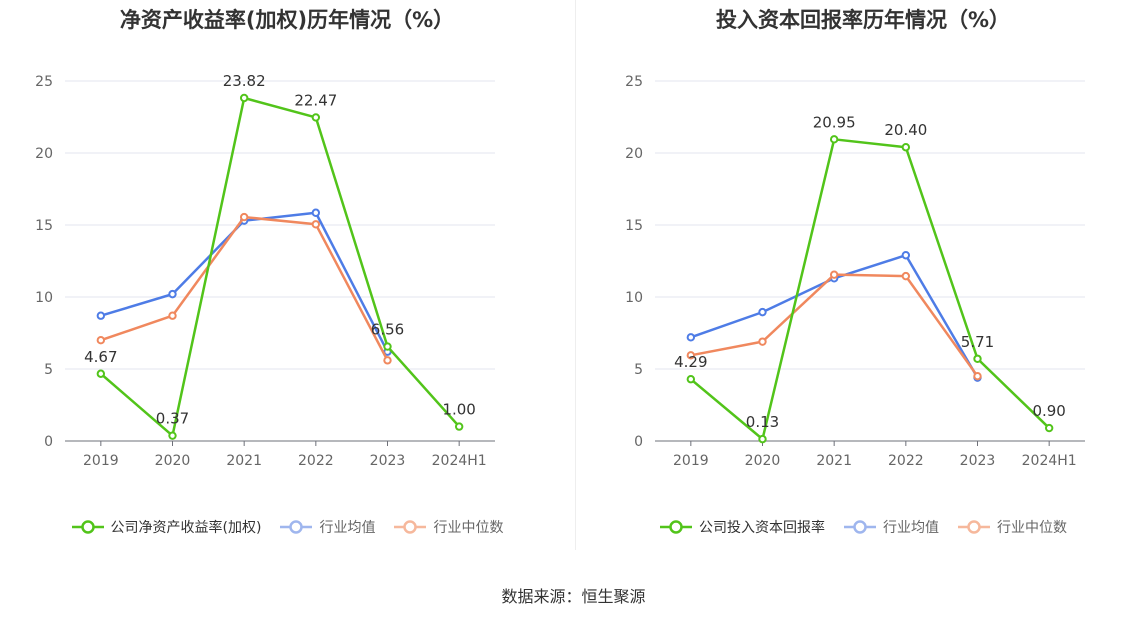  I want to click on data-label: 4.29, so click(690, 362).